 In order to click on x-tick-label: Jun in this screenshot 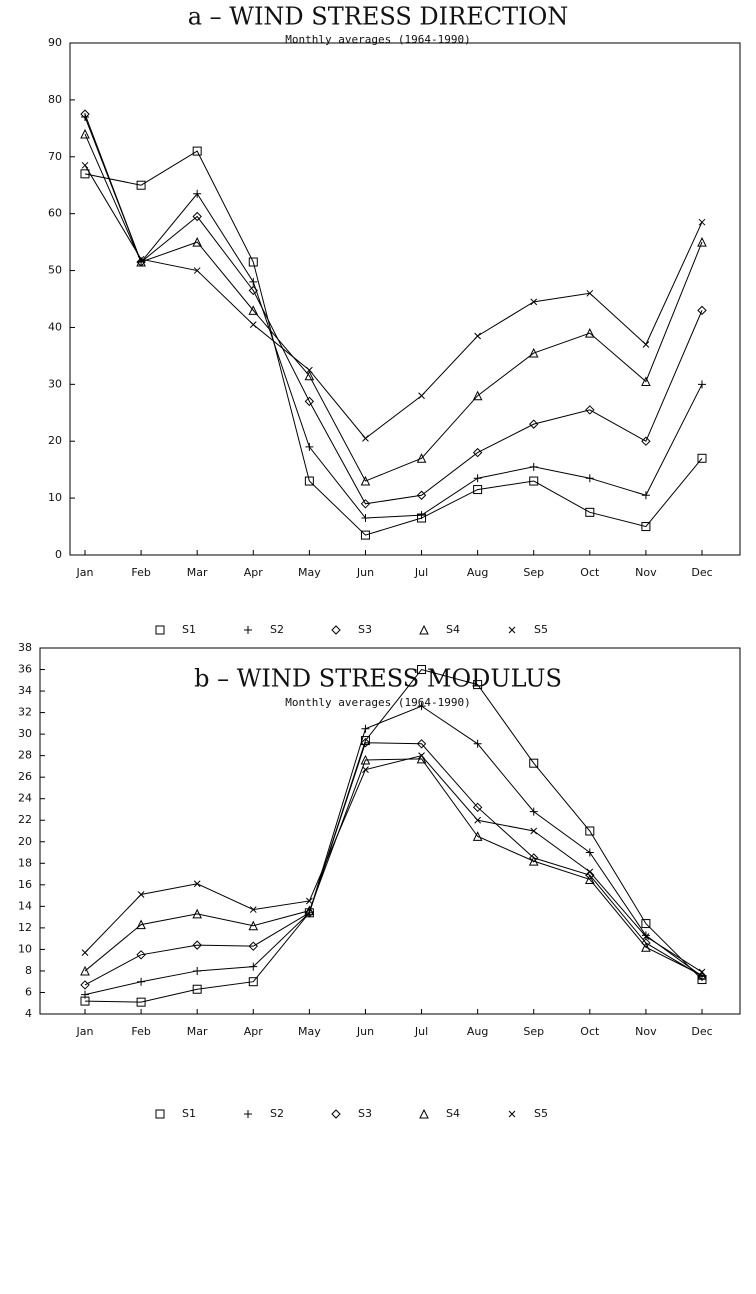, I will do `click(365, 1031)`.